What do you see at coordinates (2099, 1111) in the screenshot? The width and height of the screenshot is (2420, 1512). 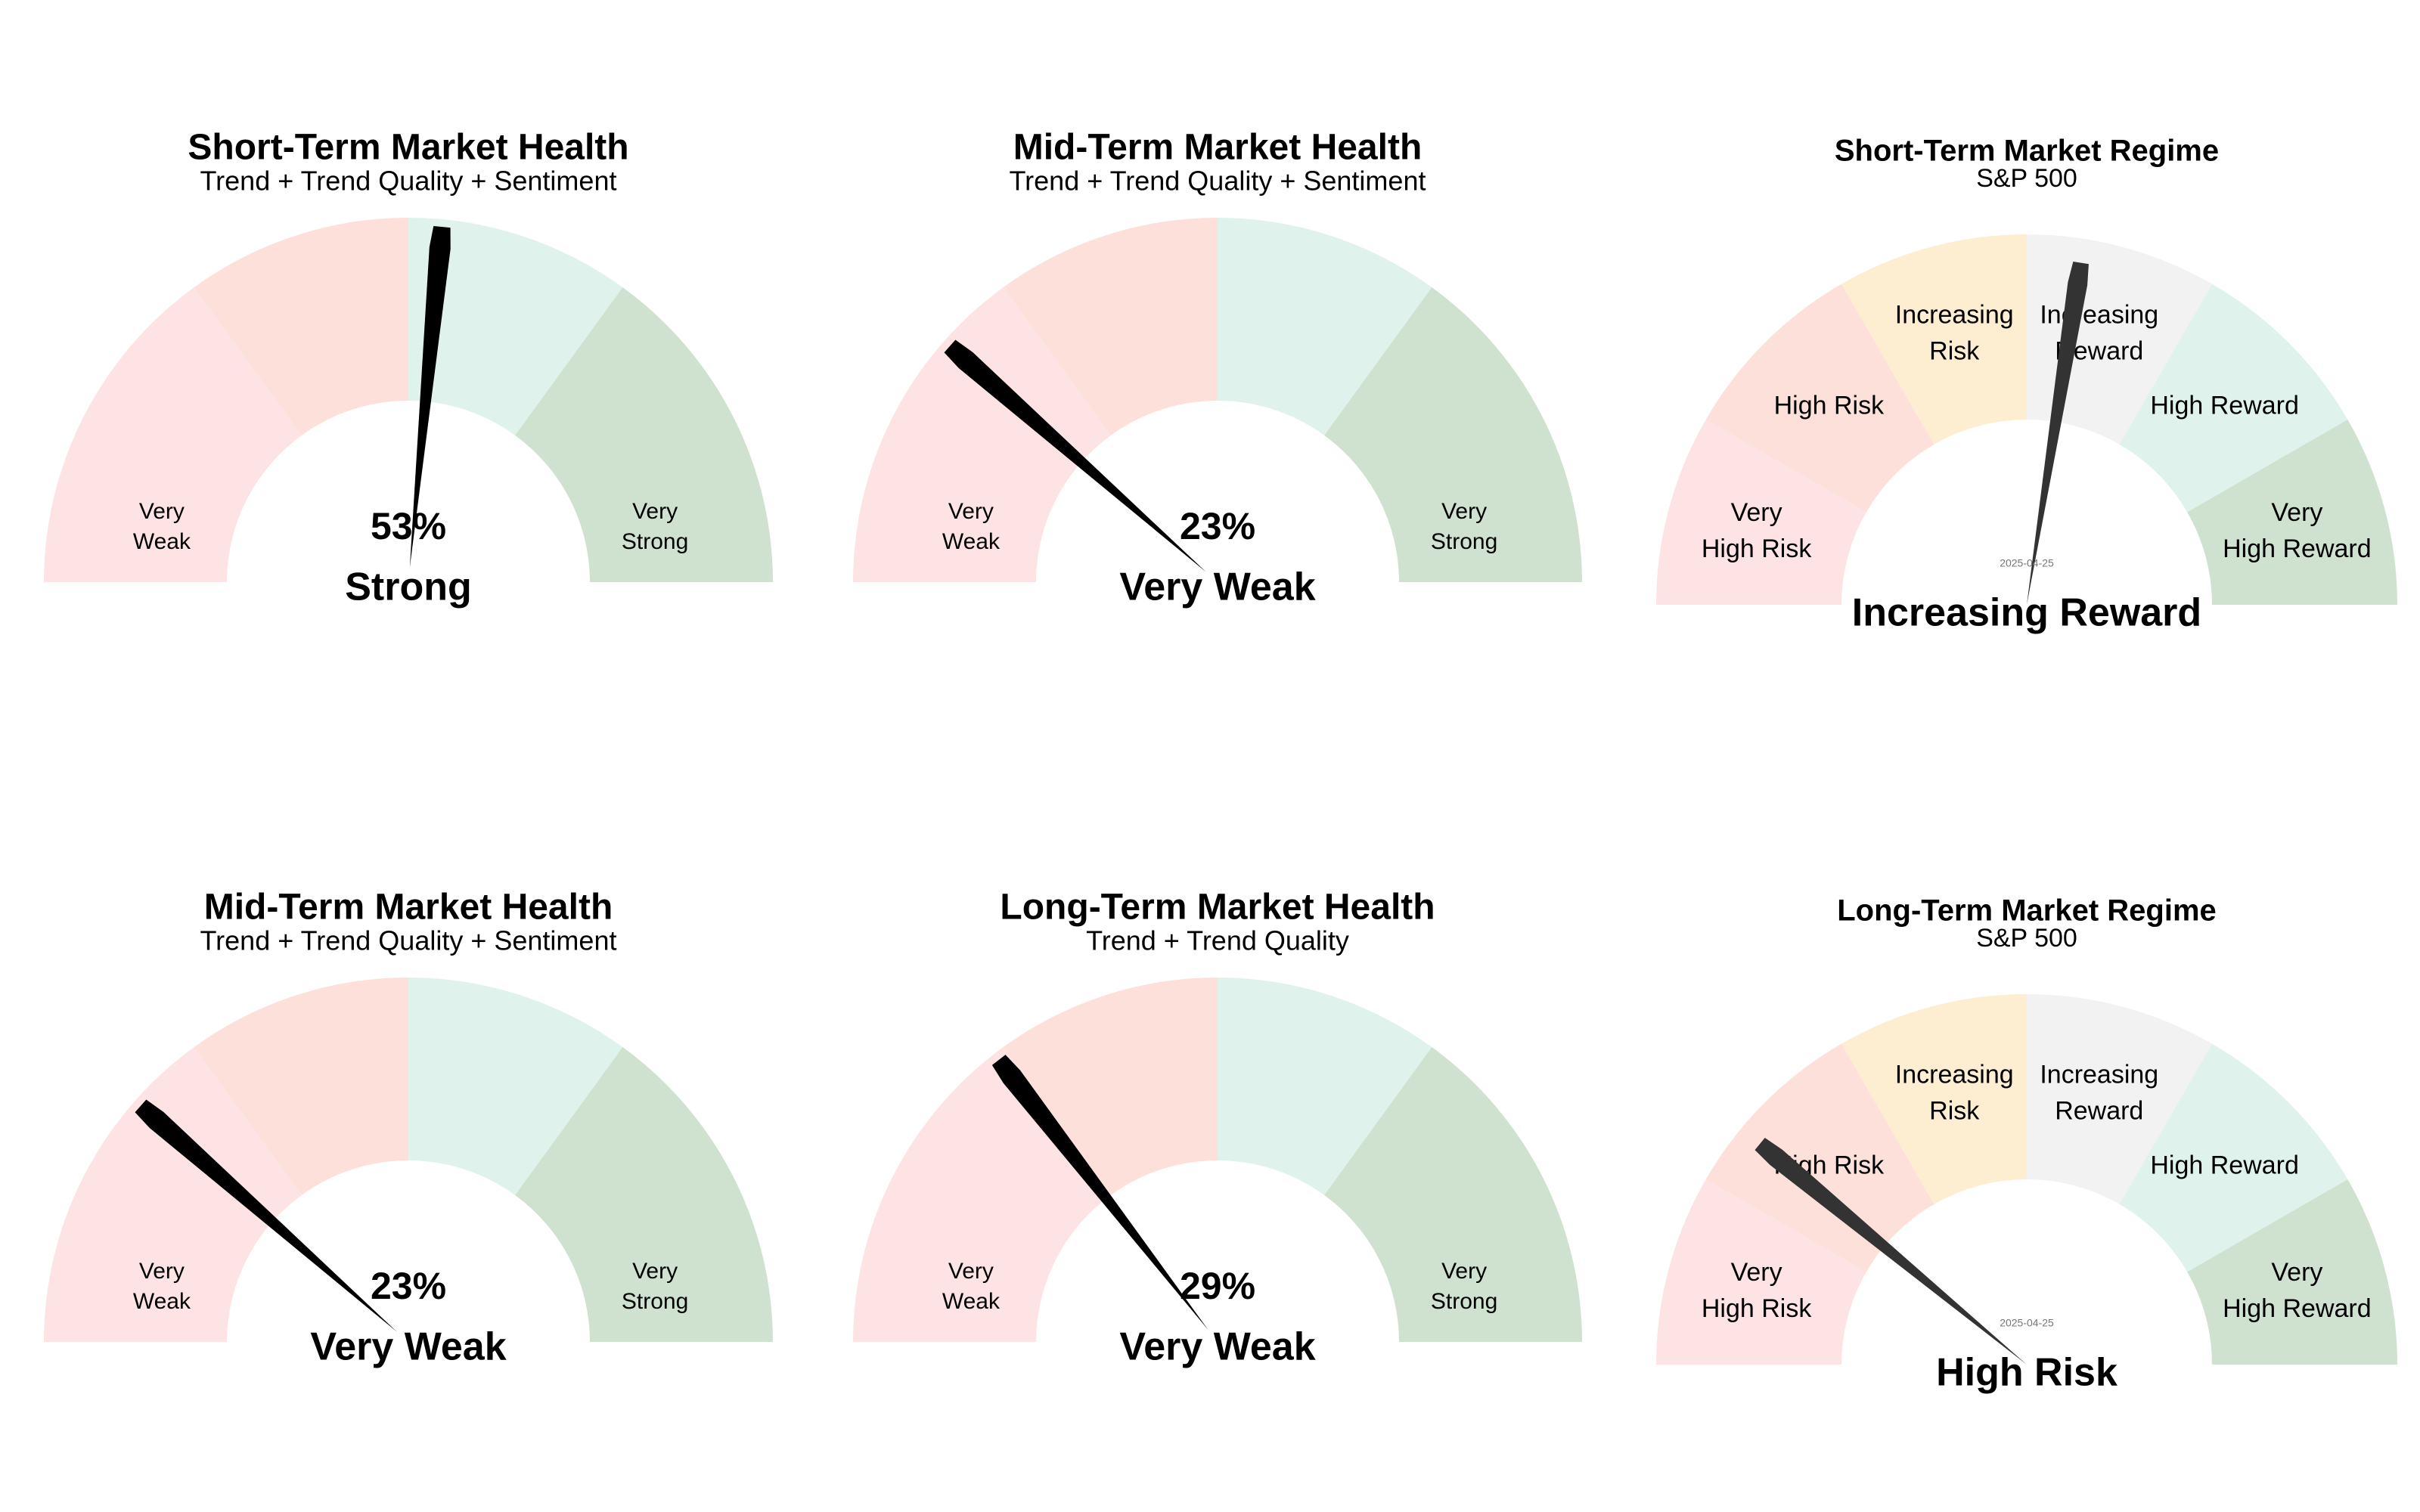 I see `band-label: Reward` at bounding box center [2099, 1111].